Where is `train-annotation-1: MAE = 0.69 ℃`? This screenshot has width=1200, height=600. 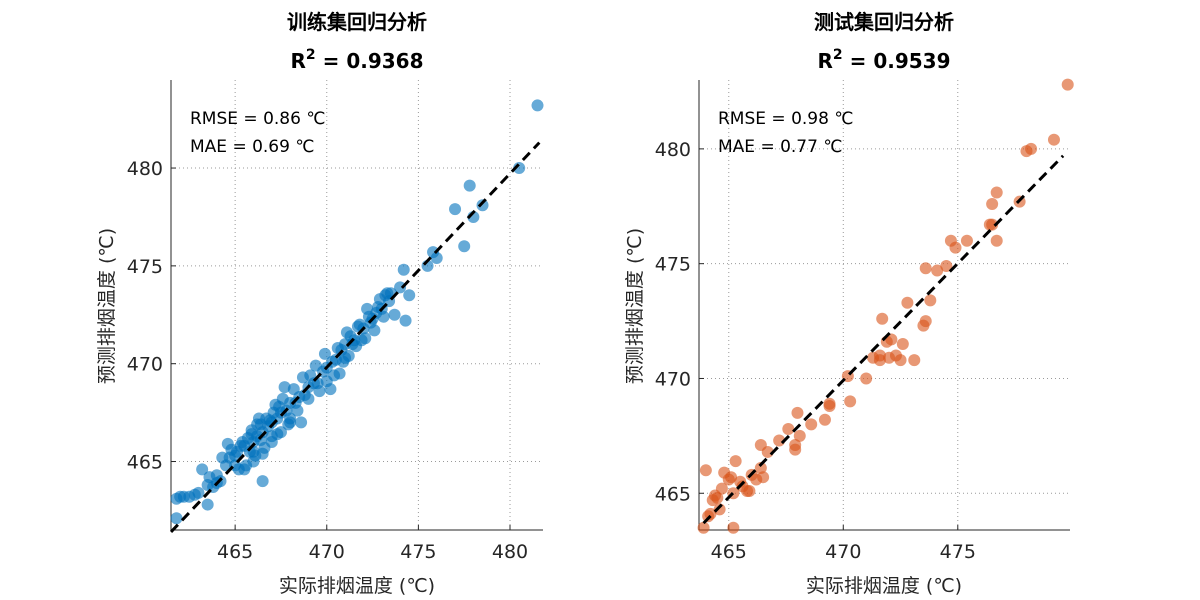 train-annotation-1: MAE = 0.69 ℃ is located at coordinates (252, 147).